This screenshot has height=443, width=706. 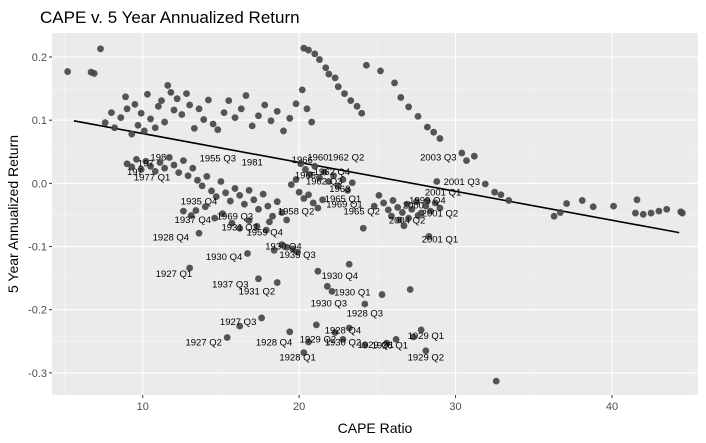 I want to click on point-label: 1937 Q4, so click(x=193, y=220).